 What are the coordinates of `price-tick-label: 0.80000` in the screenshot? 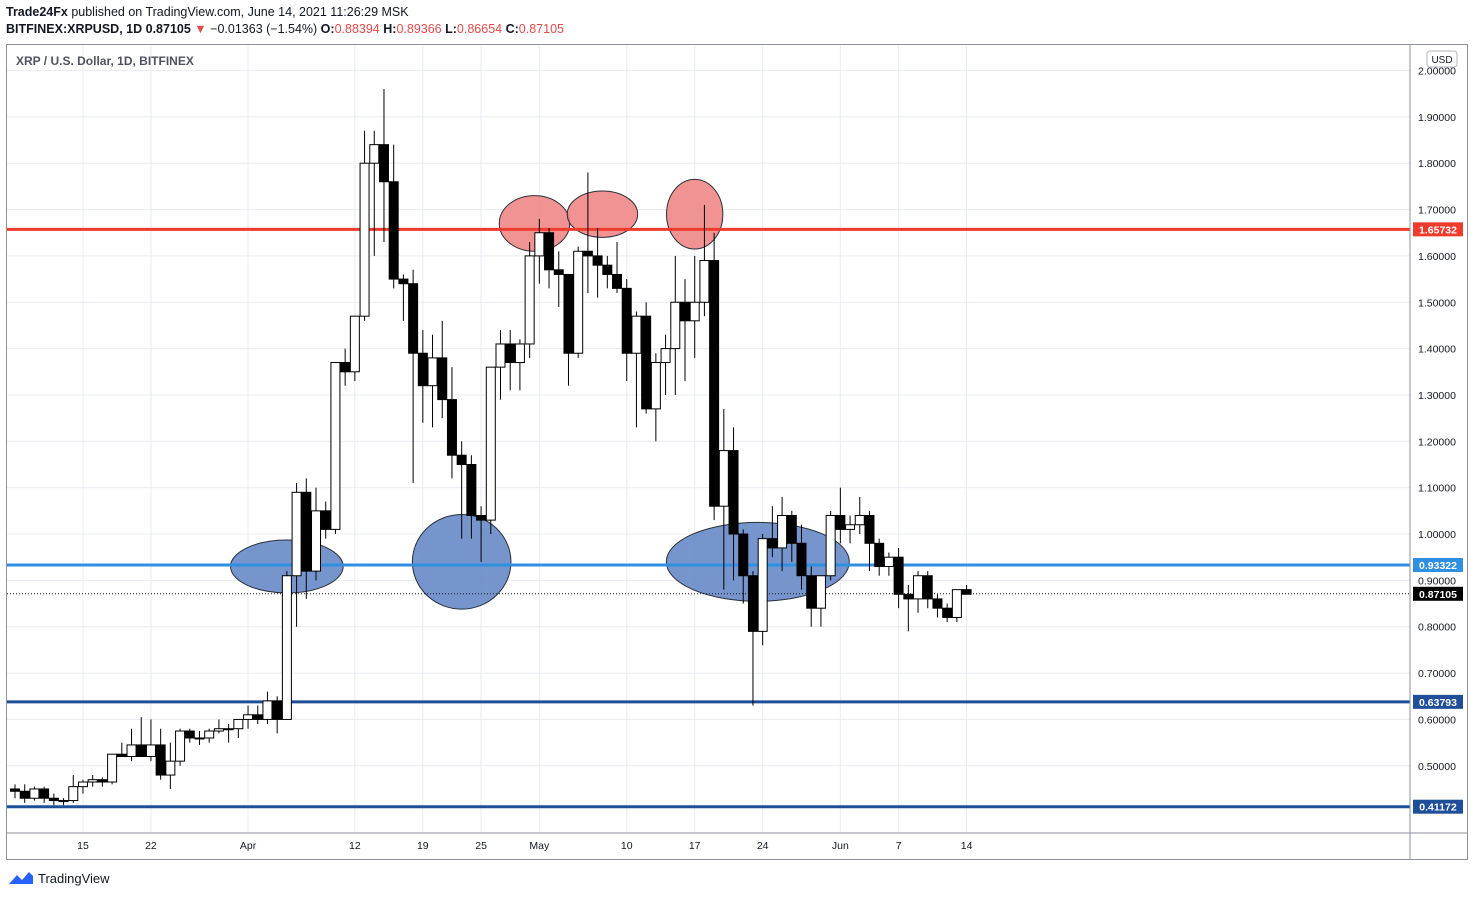 It's located at (1437, 628).